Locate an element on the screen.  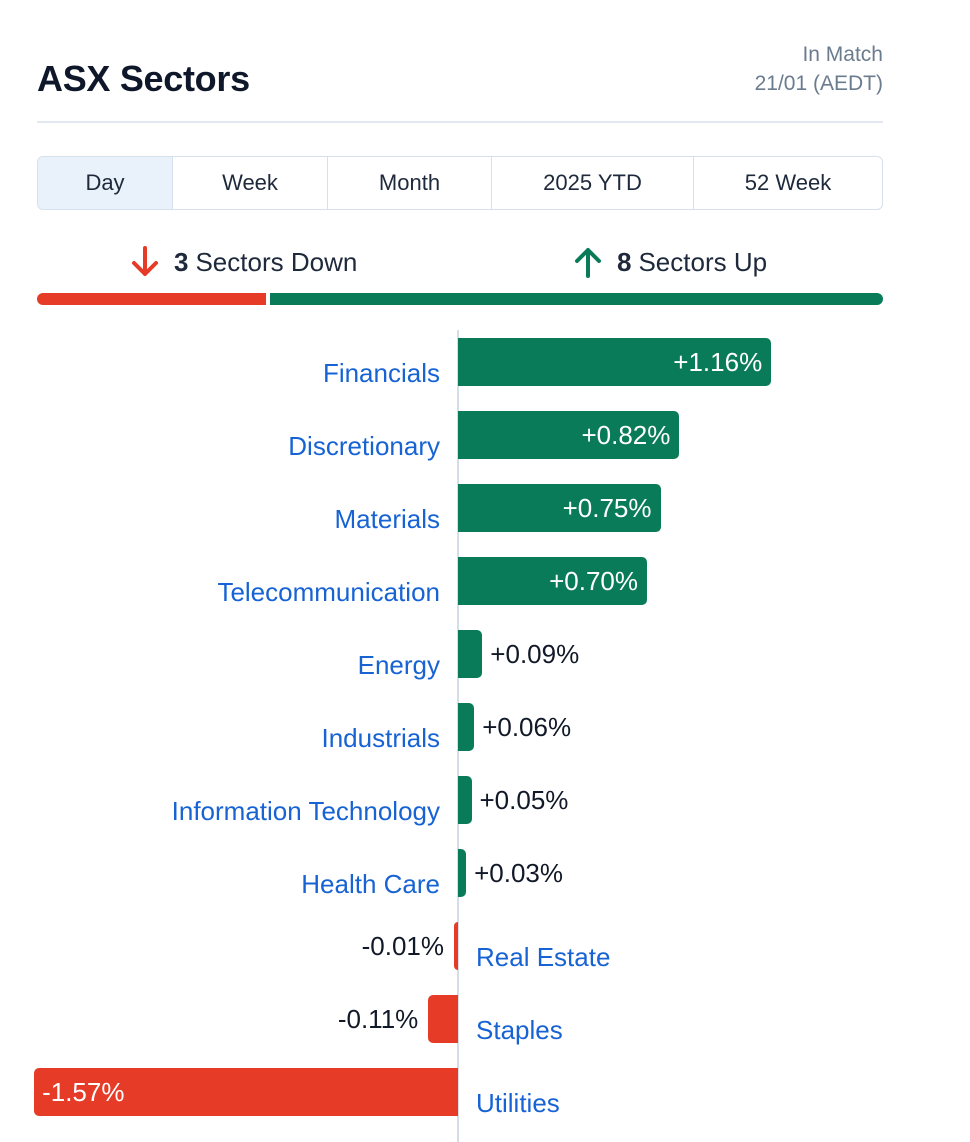
bar-health-care is located at coordinates (462, 873).